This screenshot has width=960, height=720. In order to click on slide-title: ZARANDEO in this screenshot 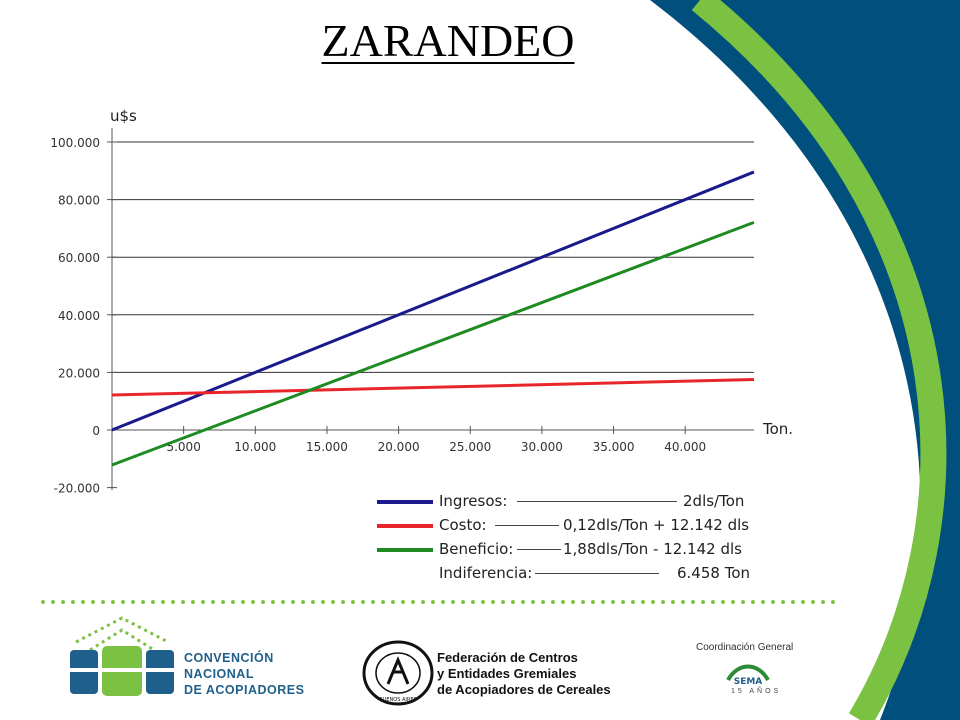, I will do `click(448, 40)`.